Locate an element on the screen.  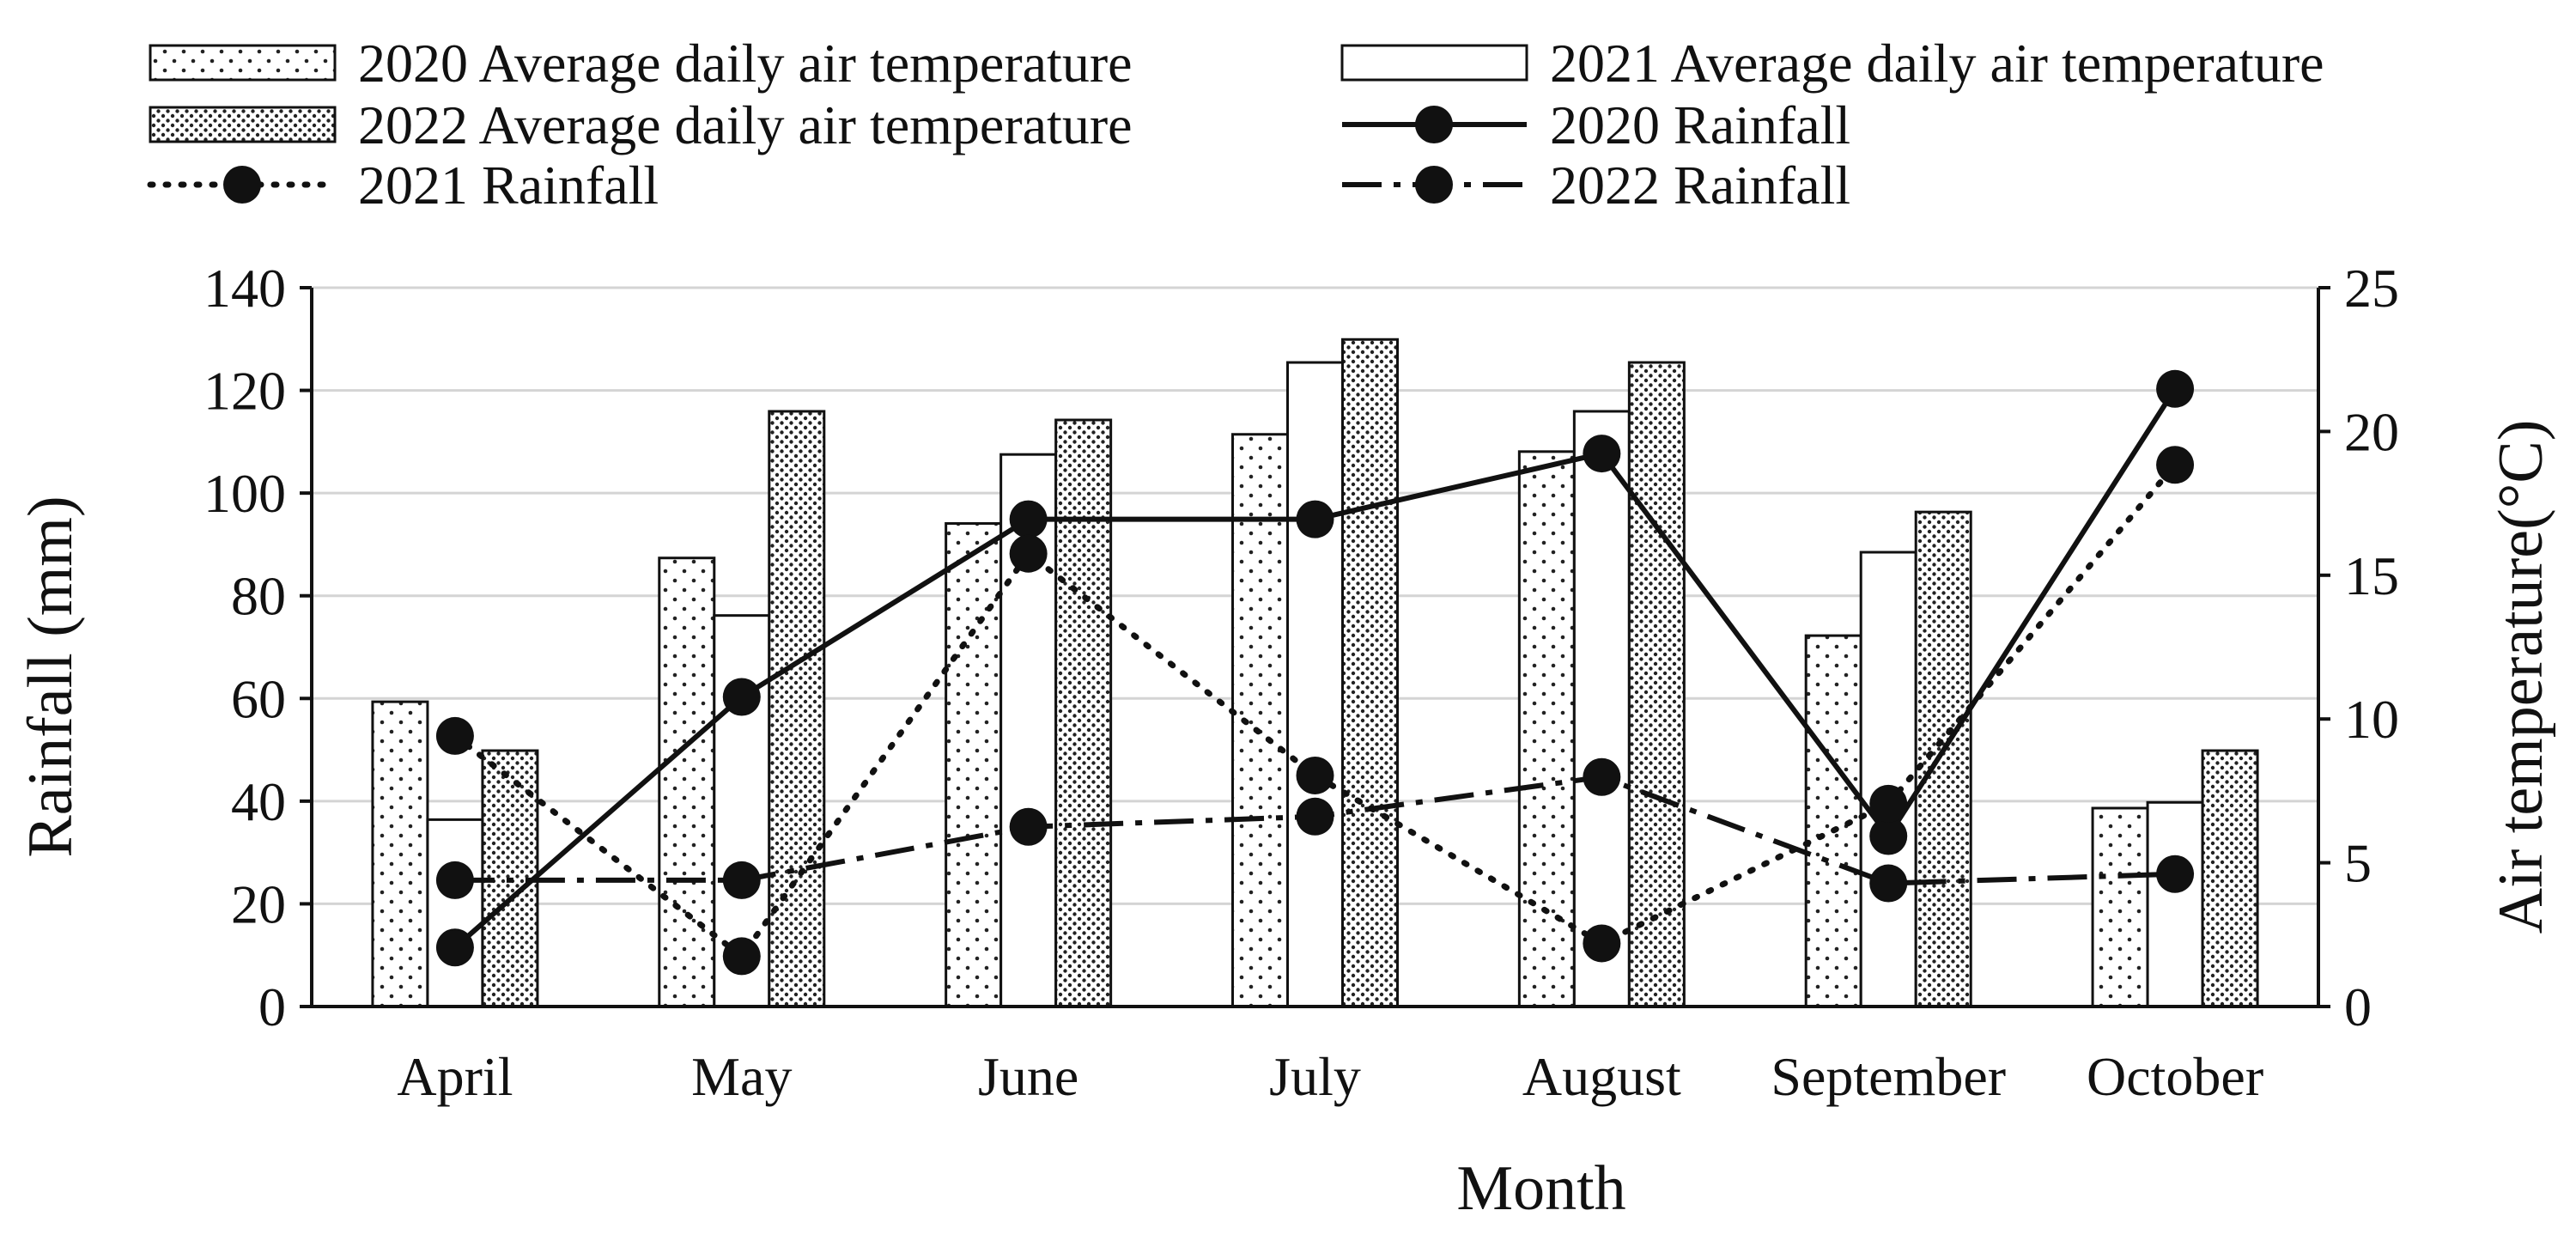
left-tick-label: 60 is located at coordinates (258, 698).